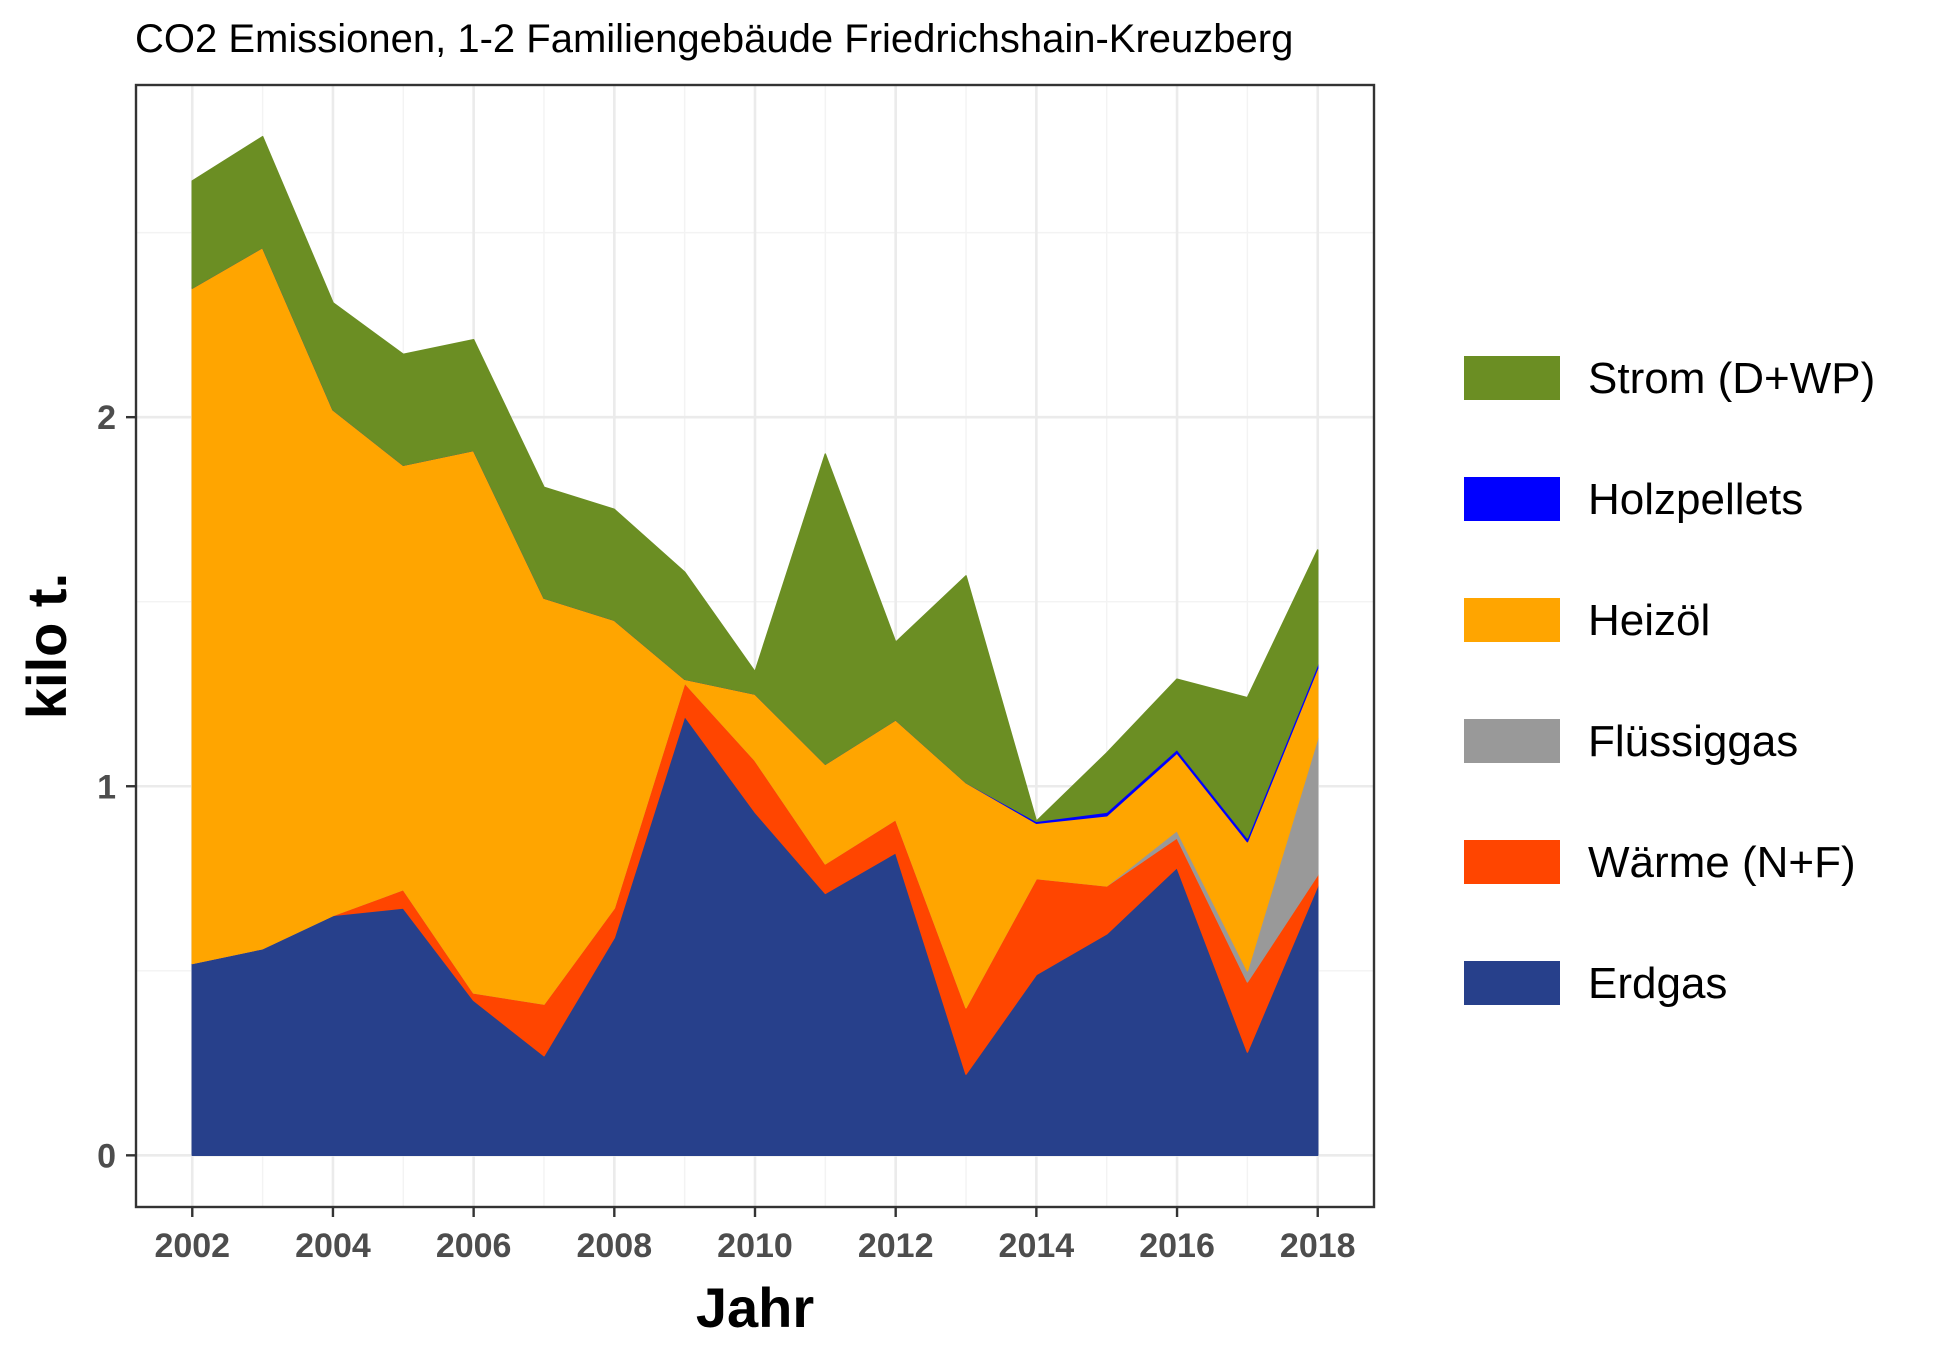 The height and width of the screenshot is (1349, 1950). I want to click on y-tick-label: 2, so click(106, 418).